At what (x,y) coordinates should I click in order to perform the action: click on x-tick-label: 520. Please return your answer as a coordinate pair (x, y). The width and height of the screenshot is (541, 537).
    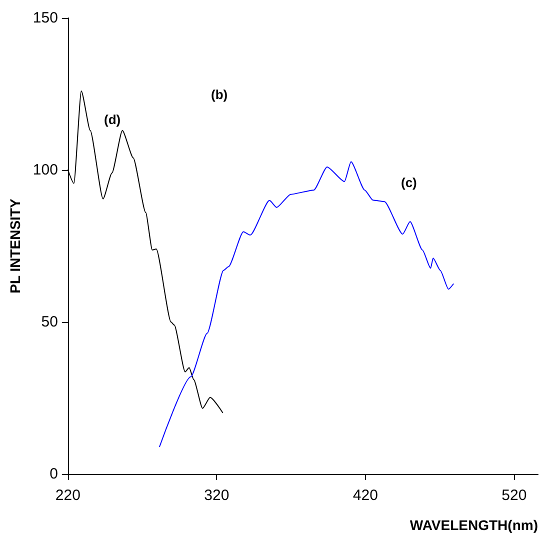
    Looking at the image, I should click on (514, 495).